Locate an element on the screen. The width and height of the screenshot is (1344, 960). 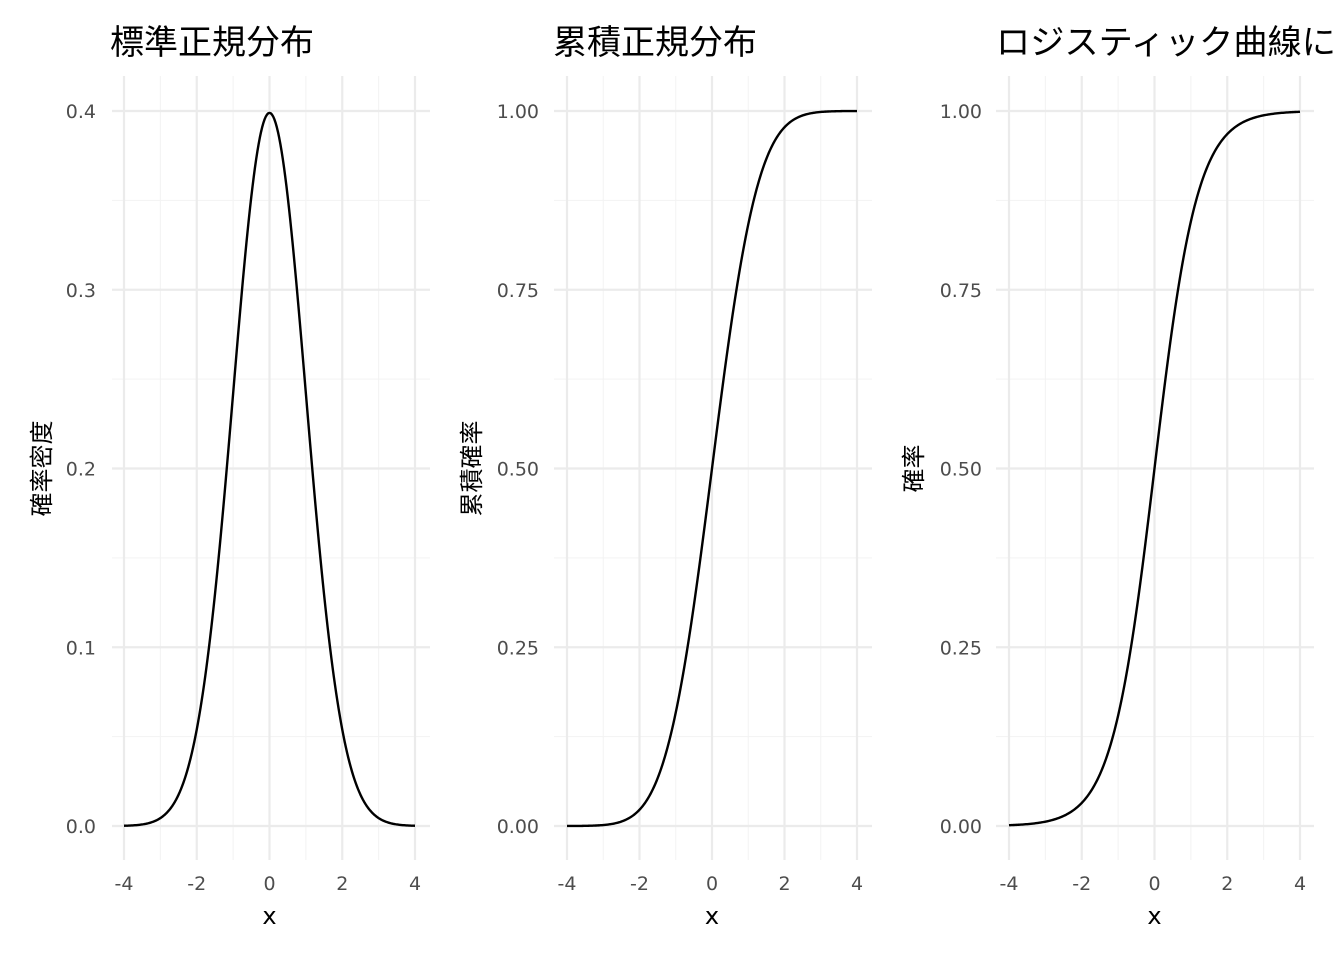
y-tick-label: 0.1 is located at coordinates (81, 648).